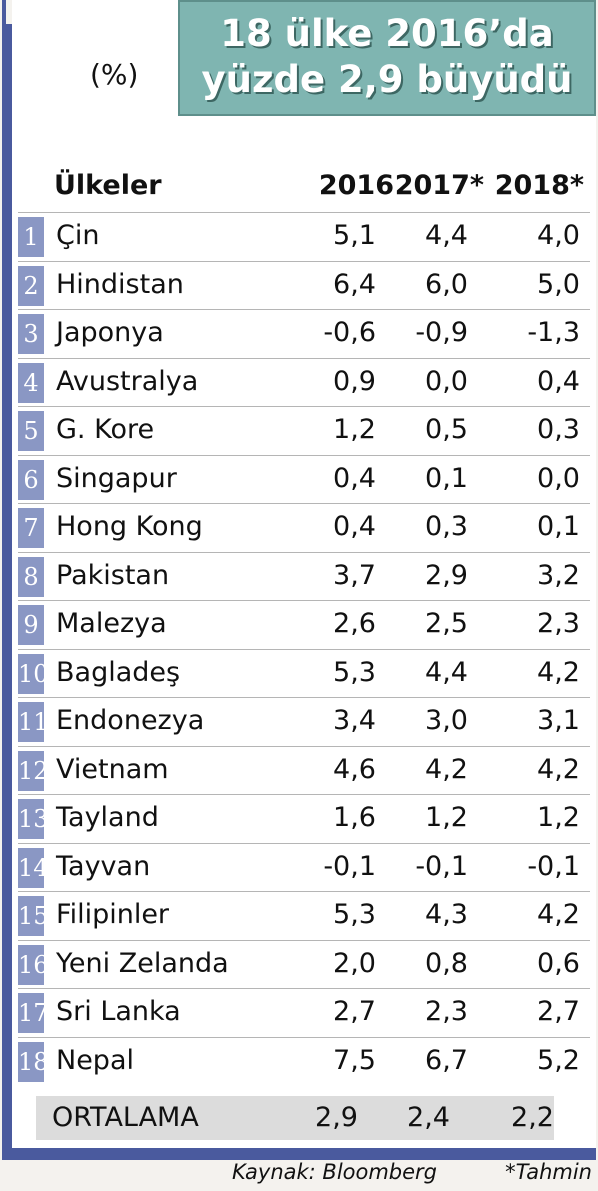 The image size is (598, 1191). I want to click on value-2016: -0,6, so click(349, 332).